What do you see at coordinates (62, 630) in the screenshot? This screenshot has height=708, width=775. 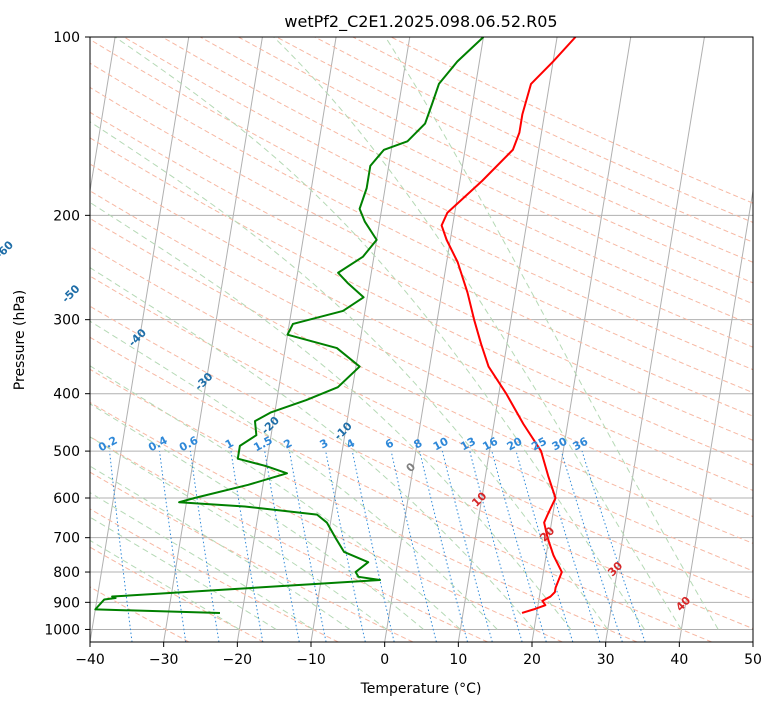 I see `y-tick-label: 1000` at bounding box center [62, 630].